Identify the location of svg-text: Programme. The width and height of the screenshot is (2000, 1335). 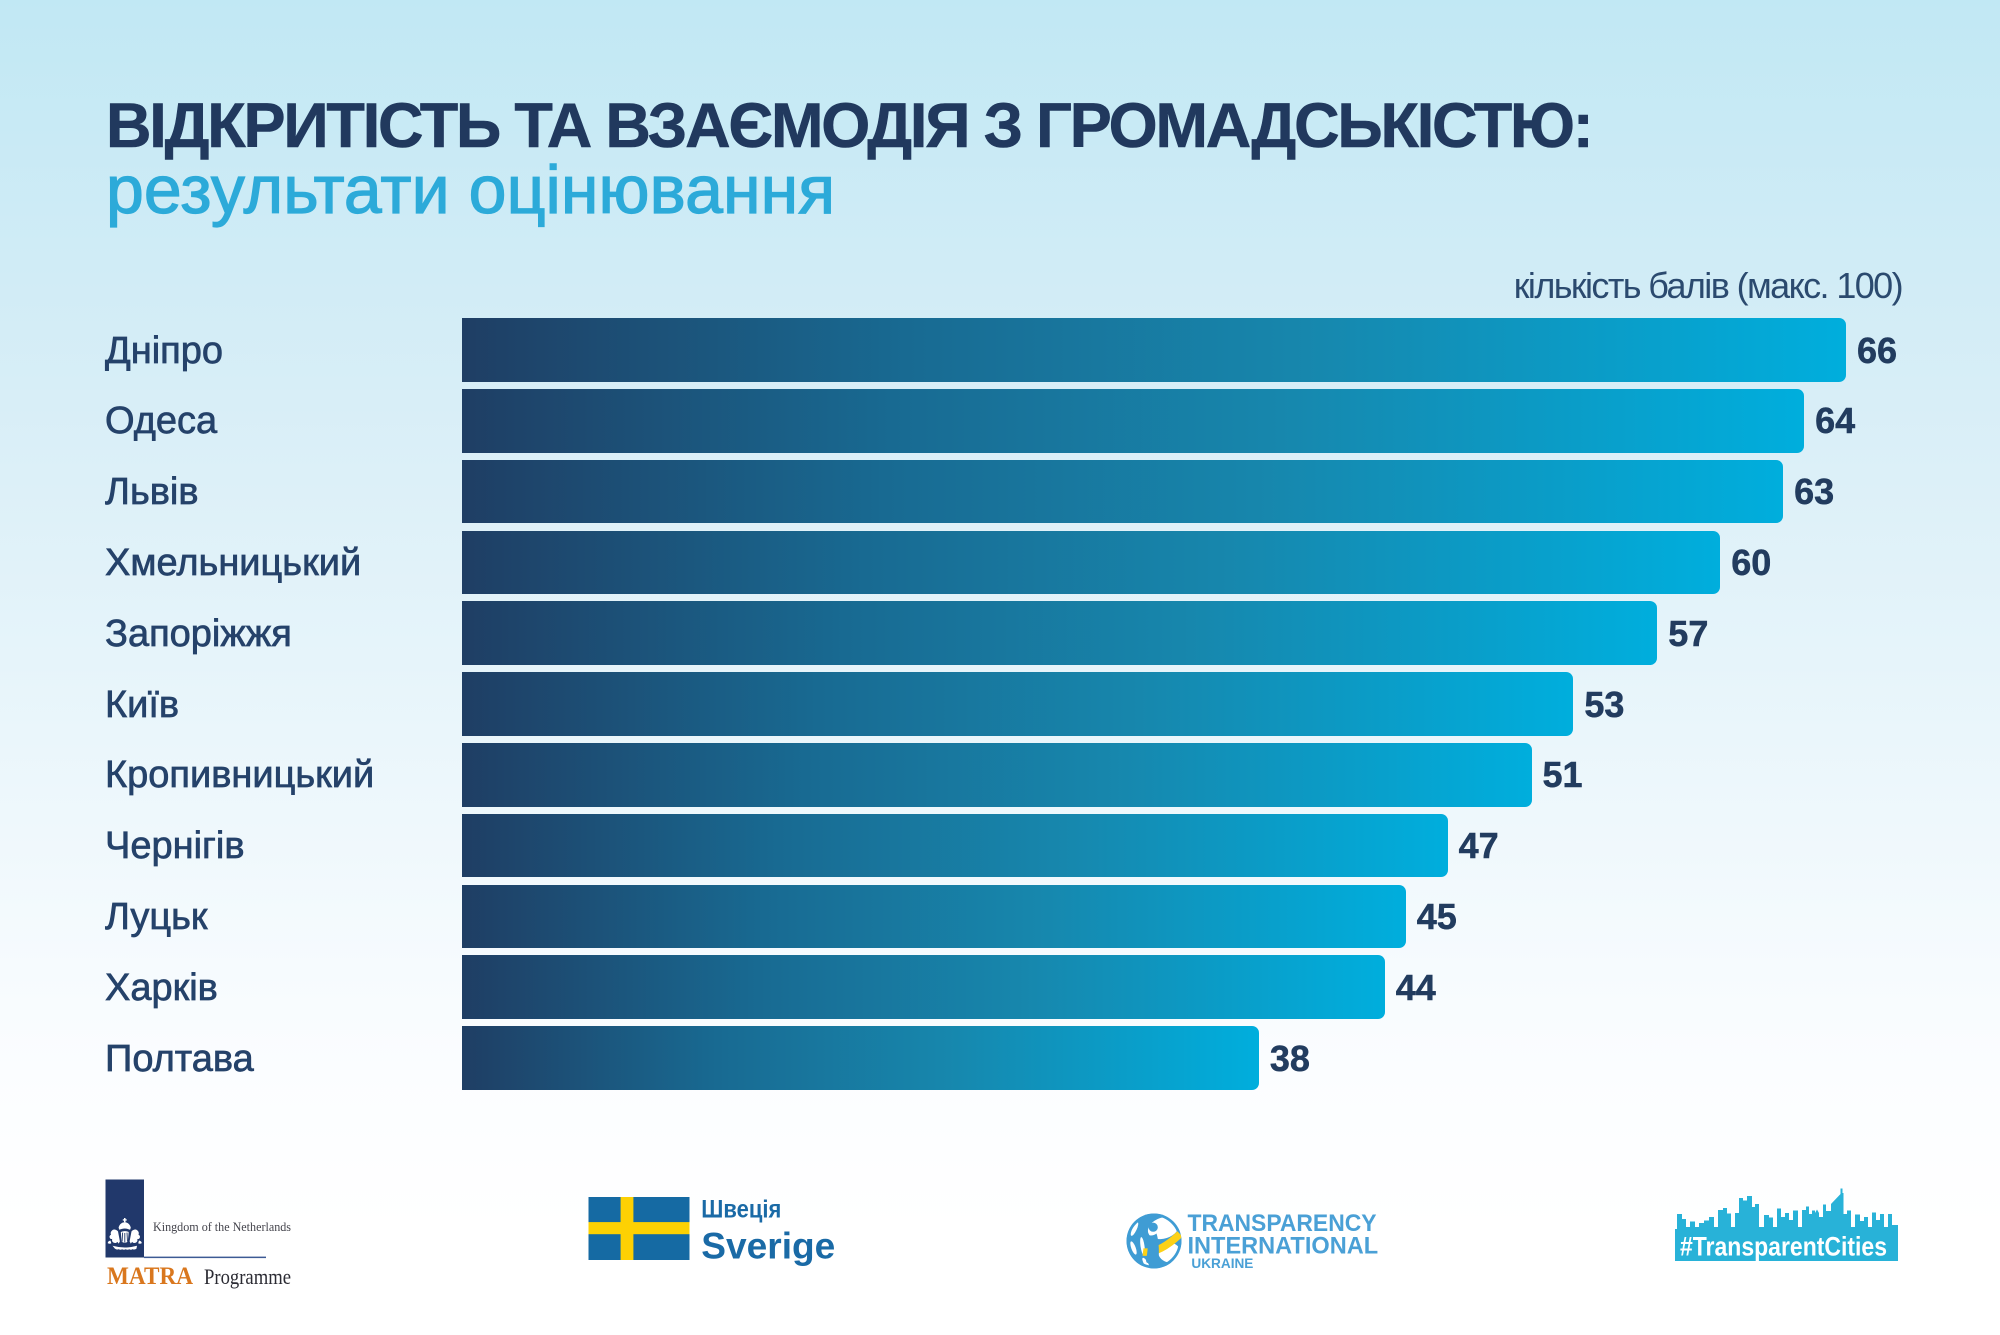
(247, 1276).